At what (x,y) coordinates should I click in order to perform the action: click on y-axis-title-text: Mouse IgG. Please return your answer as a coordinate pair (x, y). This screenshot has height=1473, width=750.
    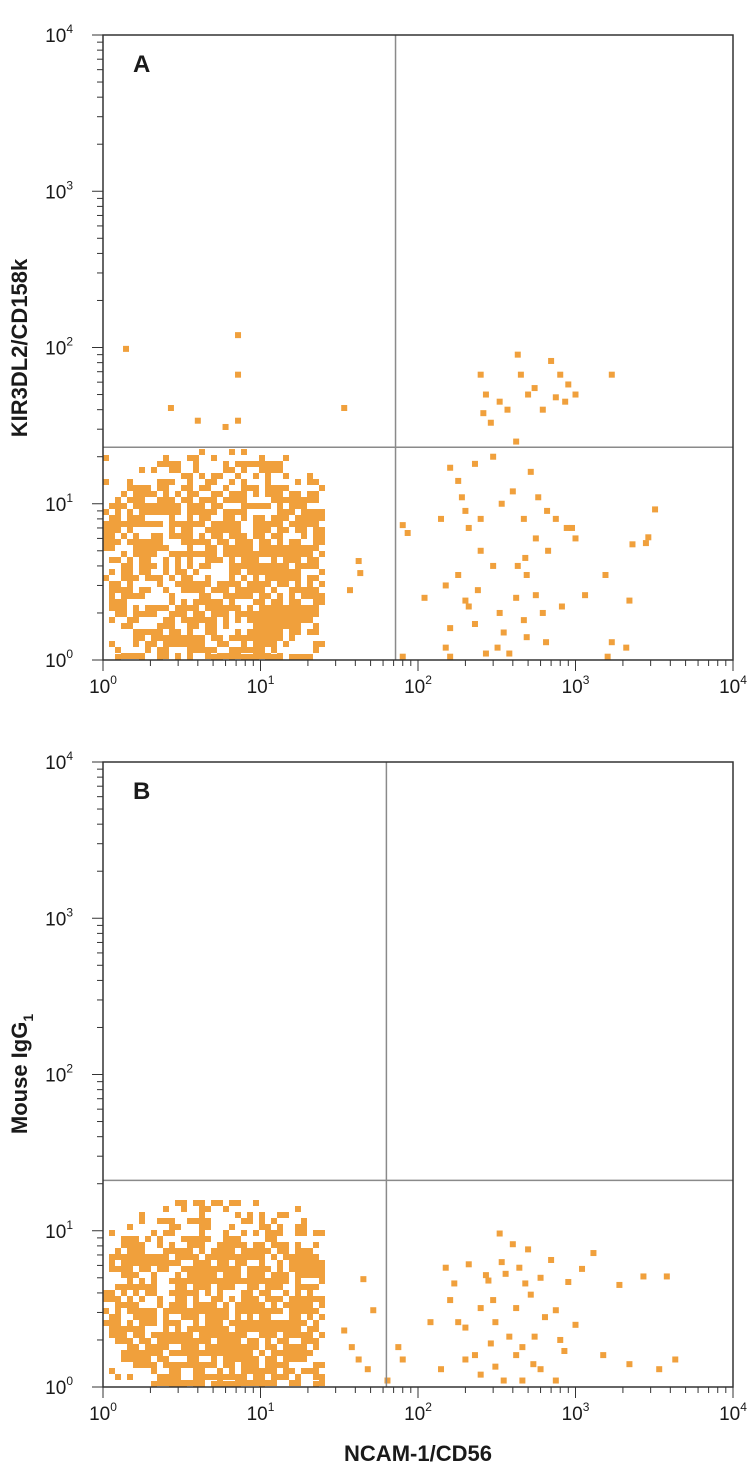
    Looking at the image, I should click on (19, 1078).